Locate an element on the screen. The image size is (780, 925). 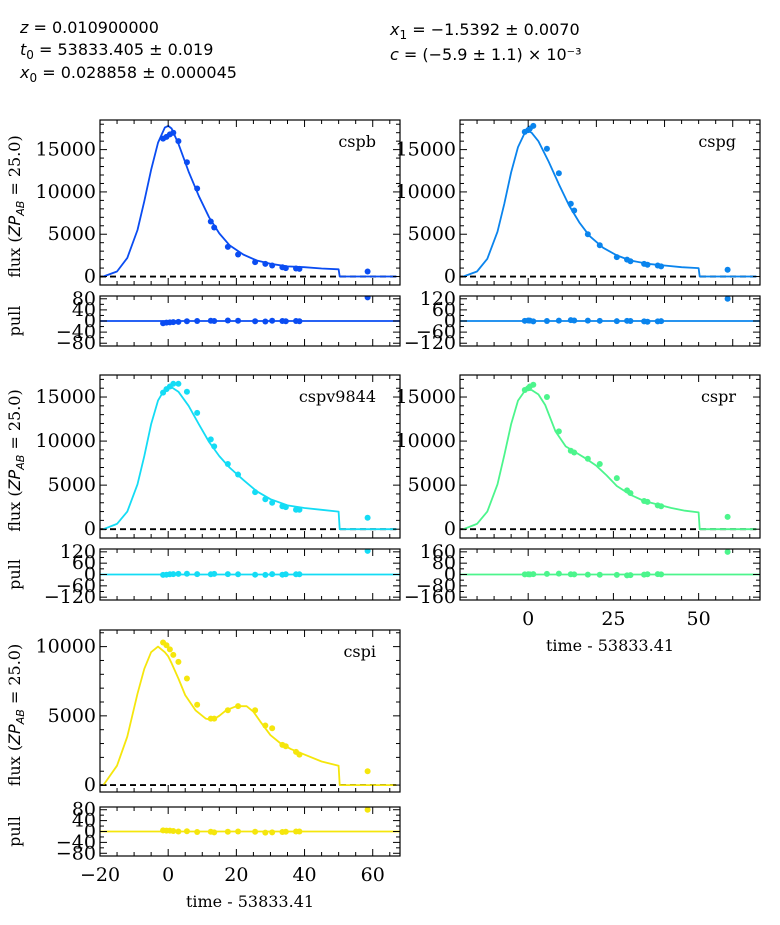
flux-plot-area is located at coordinates (250, 455).